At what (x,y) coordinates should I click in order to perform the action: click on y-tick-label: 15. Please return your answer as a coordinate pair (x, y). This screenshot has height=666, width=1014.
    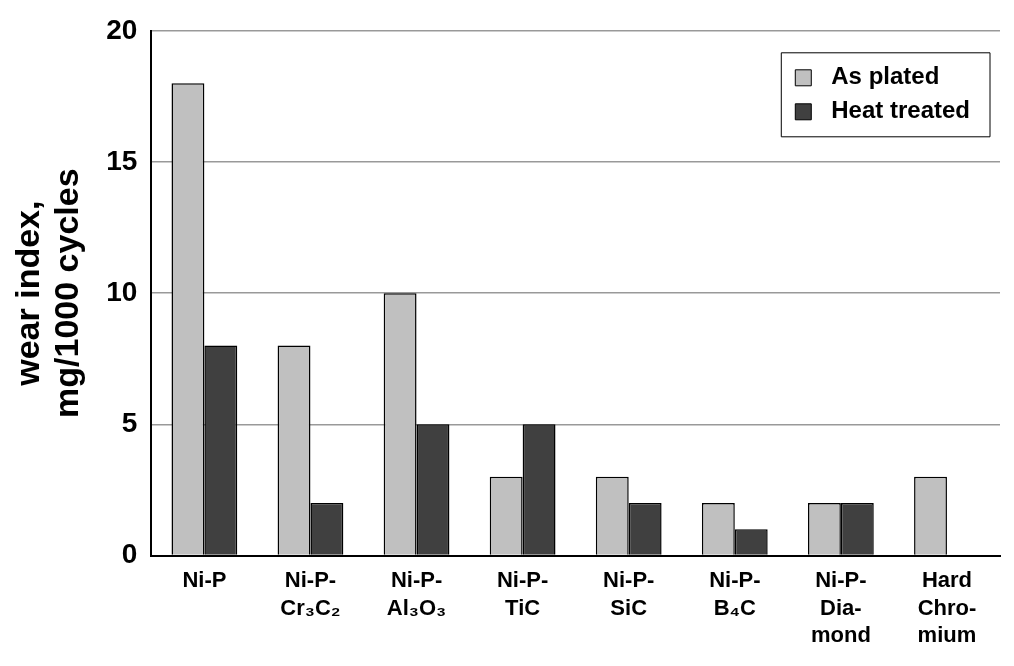
    Looking at the image, I should click on (122, 160).